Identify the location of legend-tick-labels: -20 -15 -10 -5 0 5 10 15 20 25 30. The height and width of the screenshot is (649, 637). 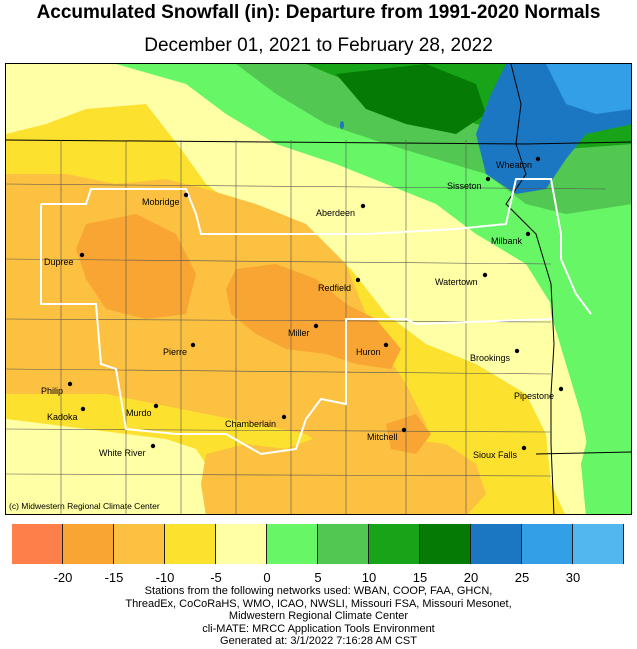
(318, 579).